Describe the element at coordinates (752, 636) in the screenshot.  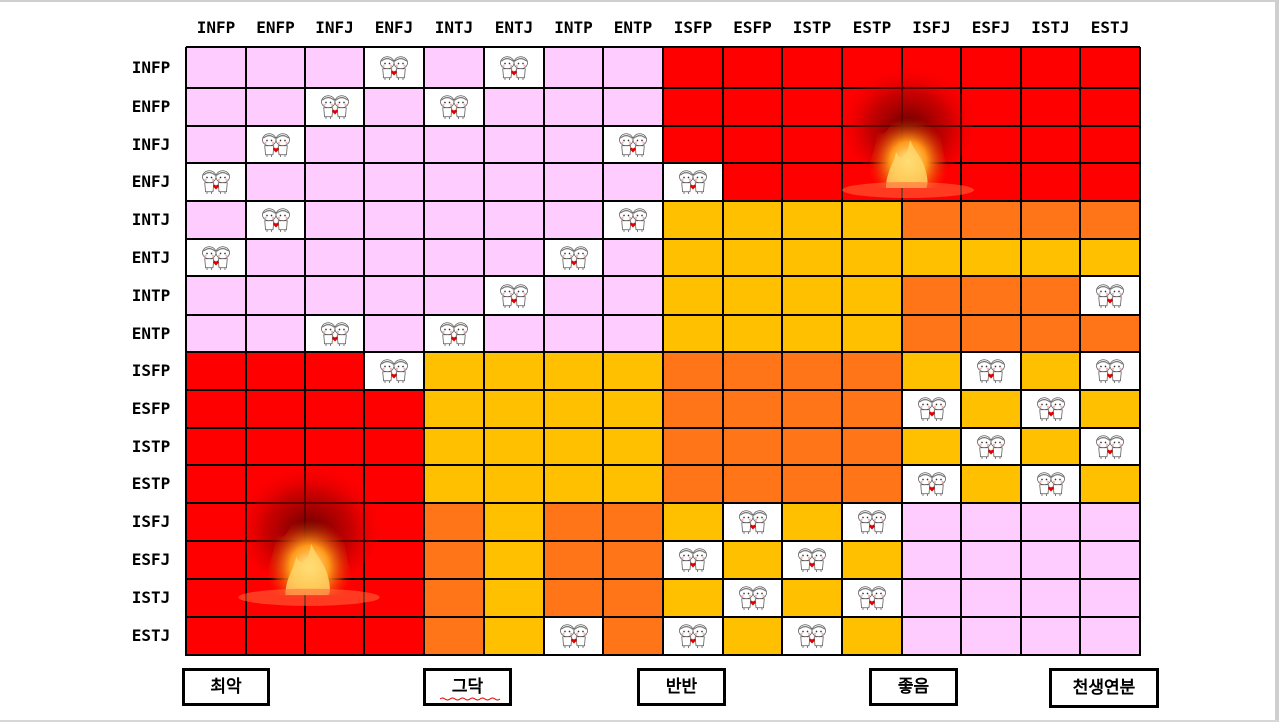
I see `cell-estj-esfp` at that location.